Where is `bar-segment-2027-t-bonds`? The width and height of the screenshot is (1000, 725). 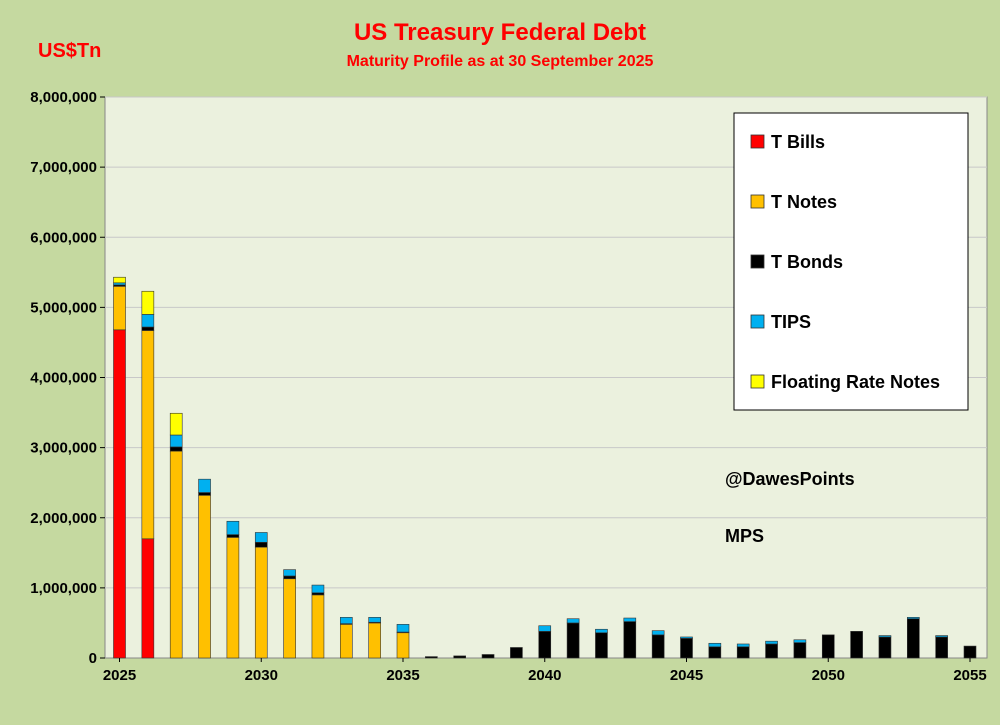 bar-segment-2027-t-bonds is located at coordinates (176, 449).